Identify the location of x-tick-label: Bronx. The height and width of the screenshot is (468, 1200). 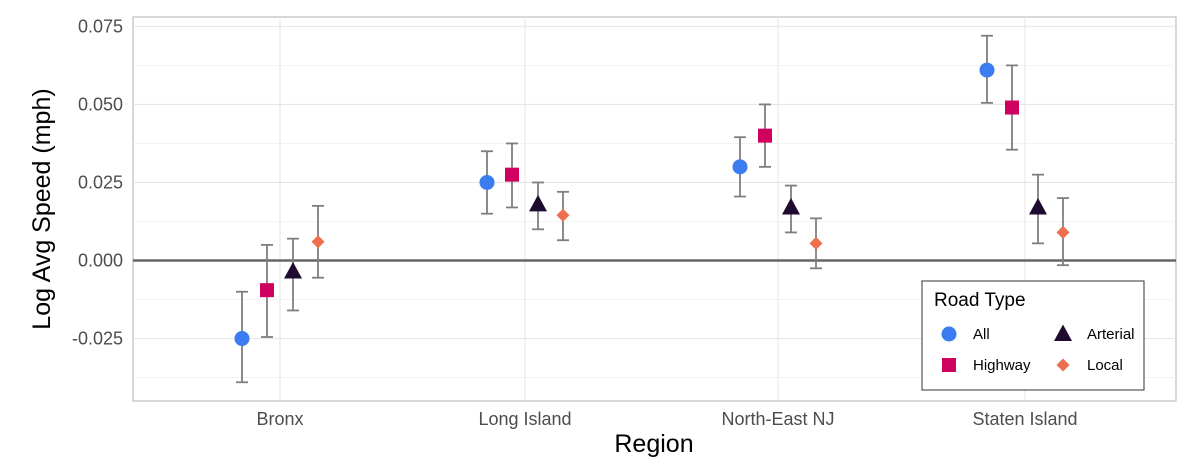
(279, 419).